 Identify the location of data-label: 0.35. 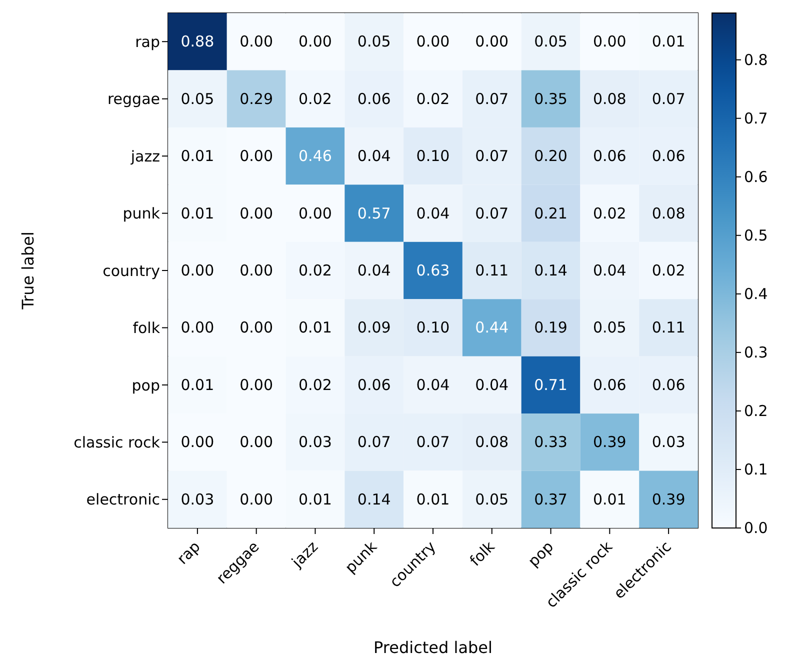
(551, 99).